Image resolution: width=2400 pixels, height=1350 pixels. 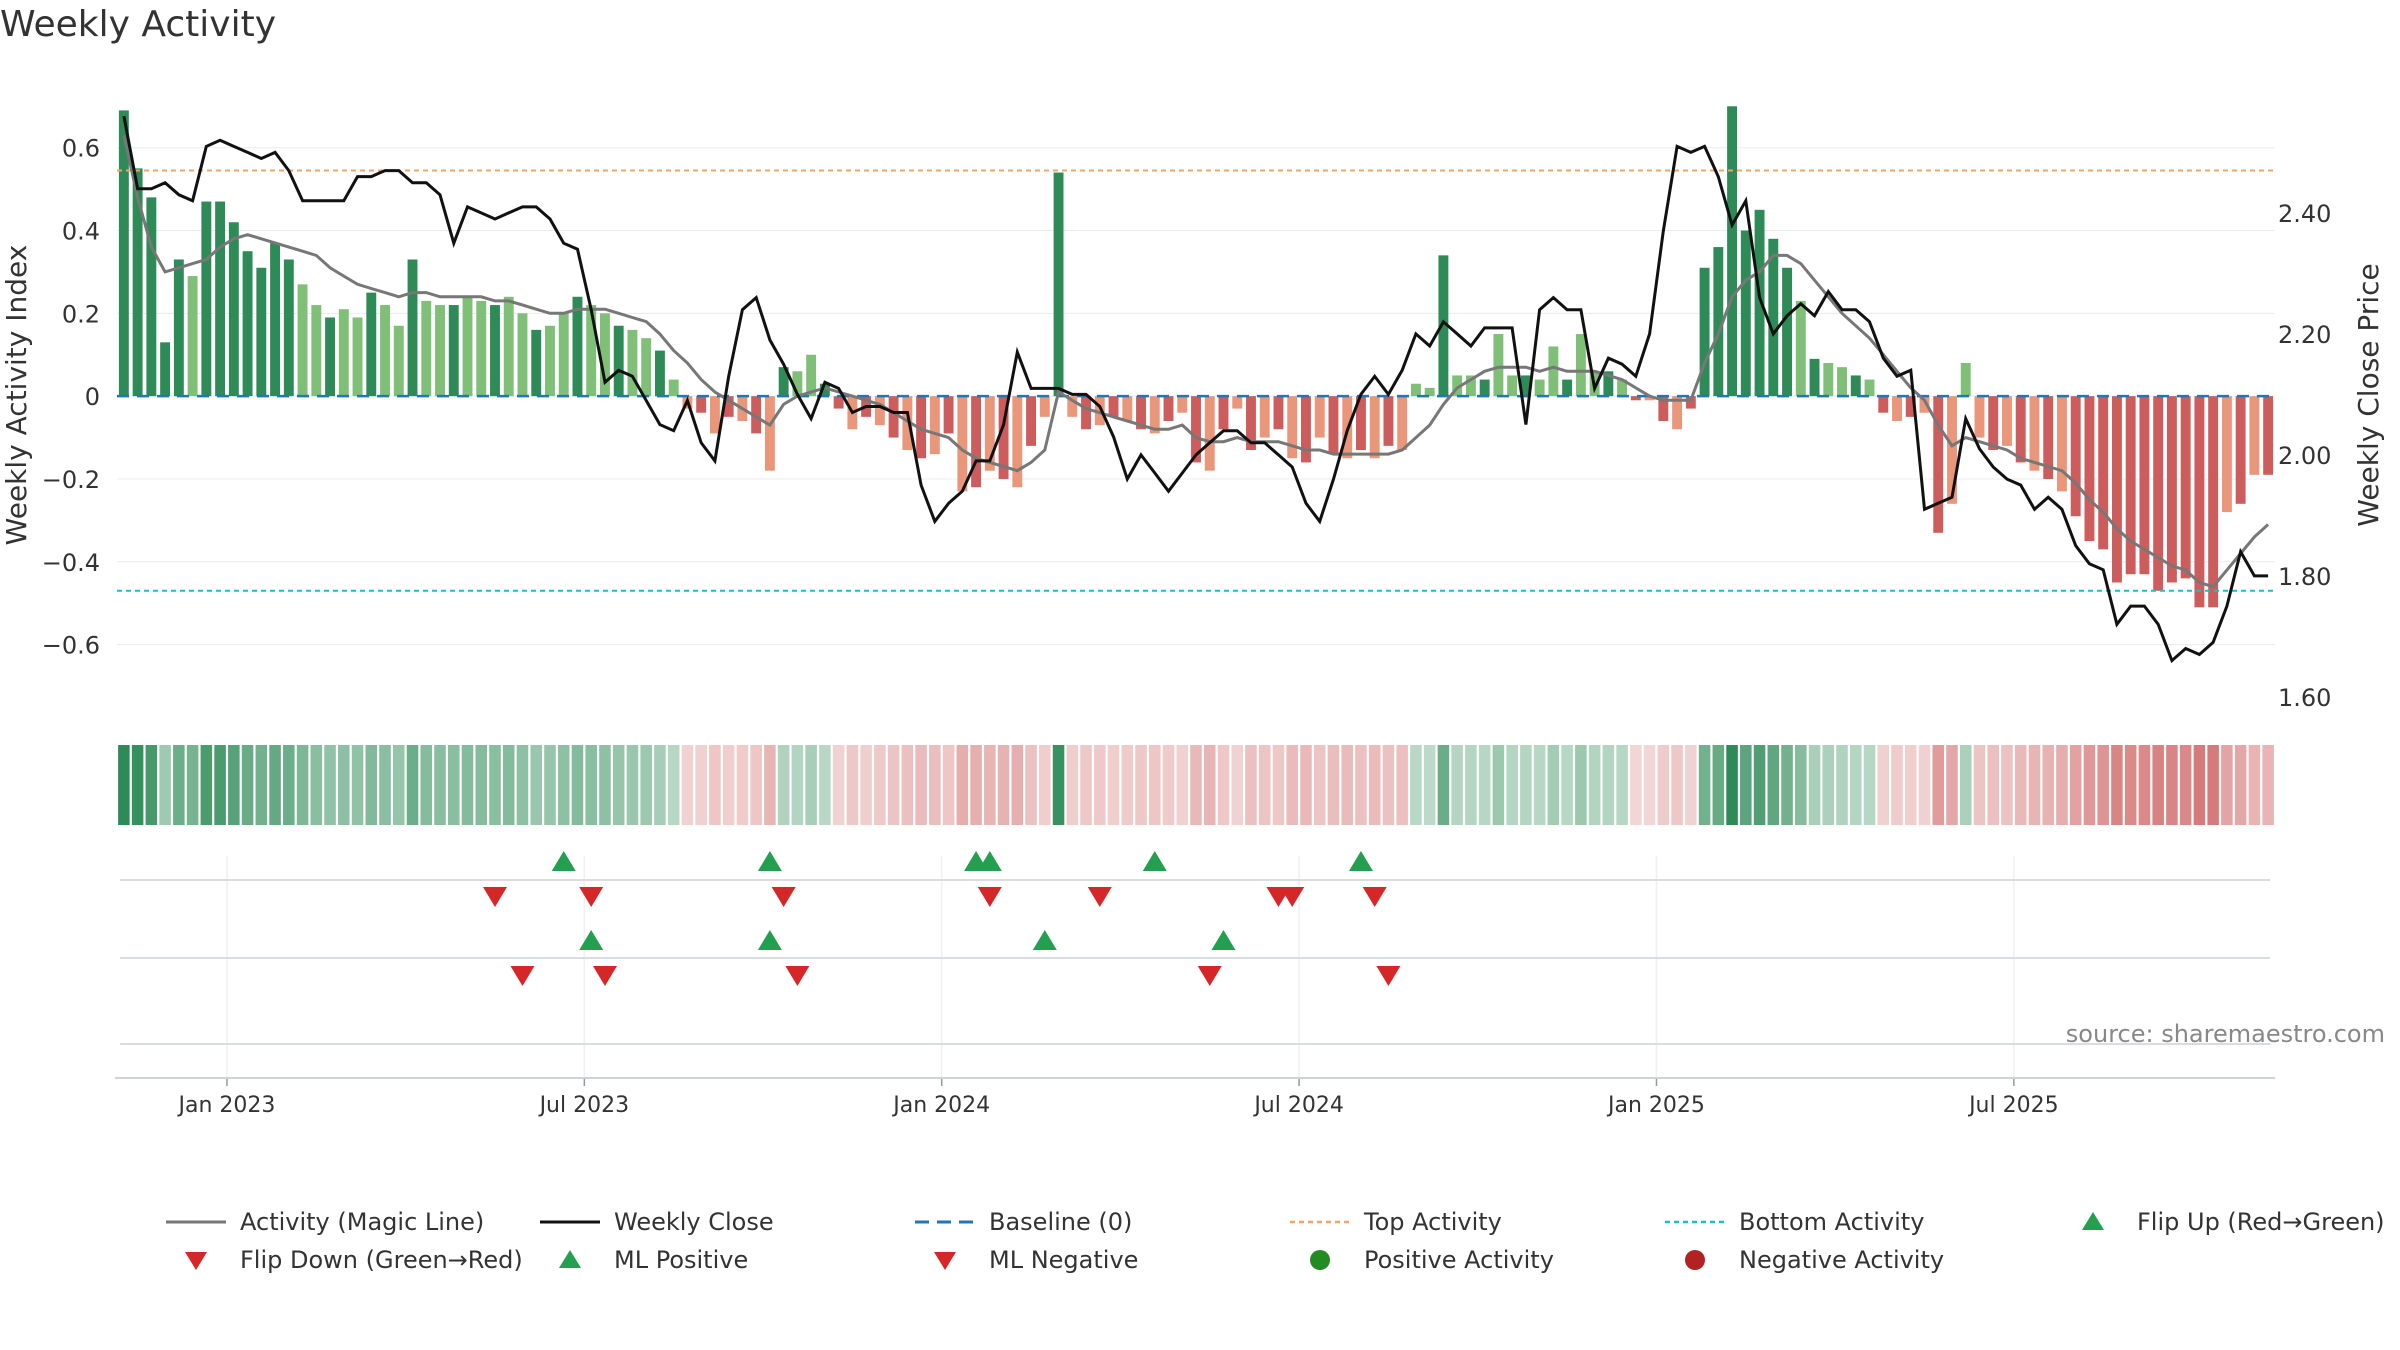 I want to click on left-tick-label: 0.6, so click(x=81, y=149).